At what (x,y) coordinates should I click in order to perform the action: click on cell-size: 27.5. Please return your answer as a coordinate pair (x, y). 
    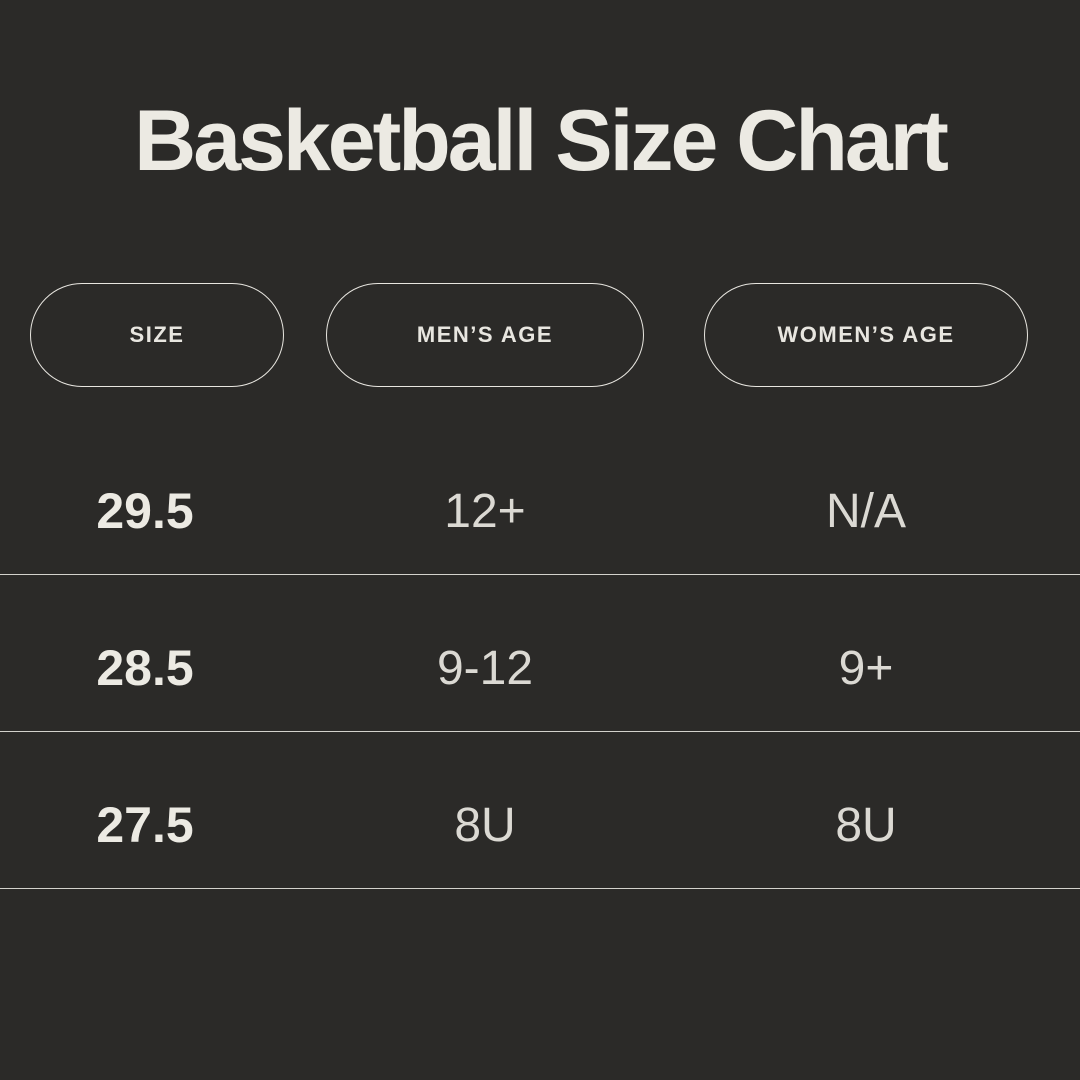
    Looking at the image, I should click on (145, 825).